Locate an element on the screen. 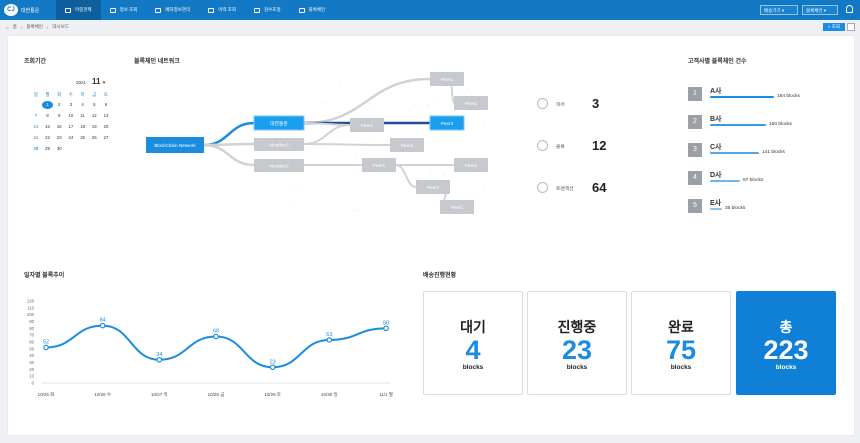 Image resolution: width=860 pixels, height=443 pixels. x-tick-label: 10/27 목 is located at coordinates (159, 395).